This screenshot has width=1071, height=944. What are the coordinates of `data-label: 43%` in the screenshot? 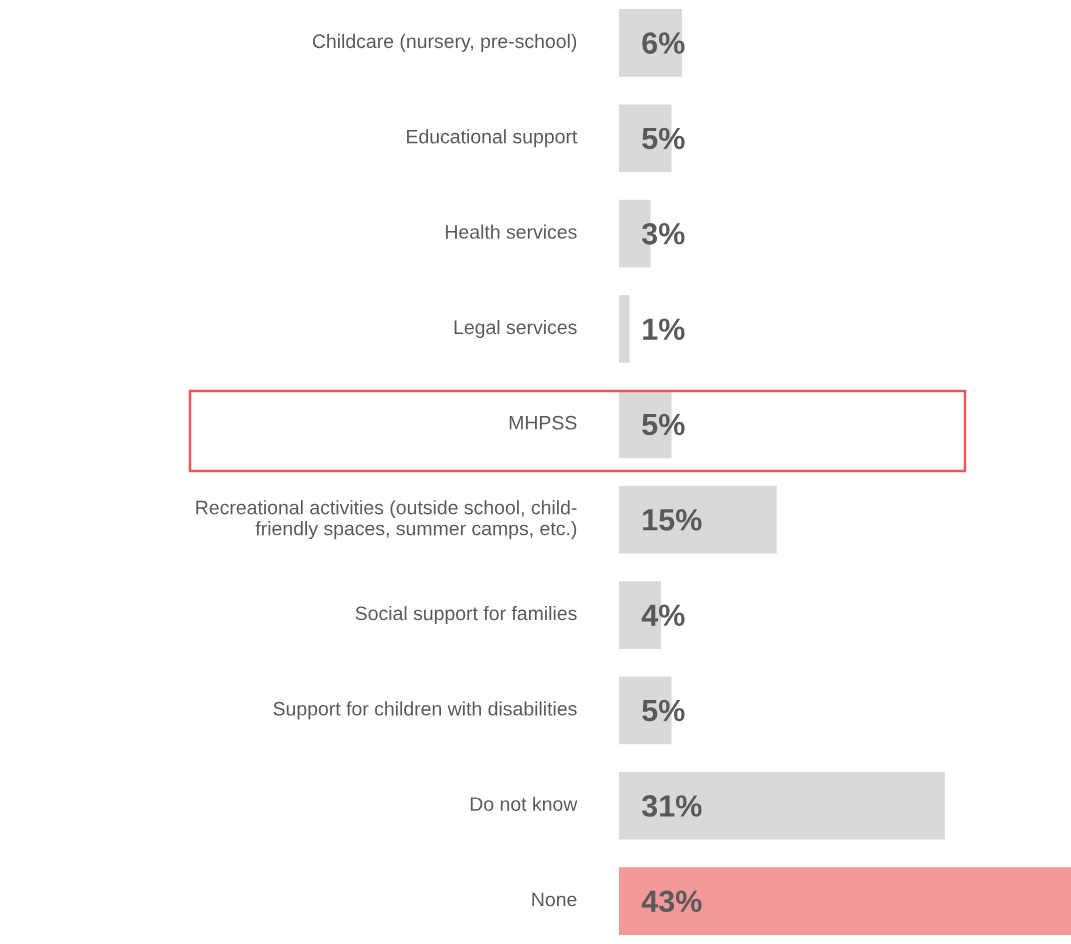 It's located at (671, 901).